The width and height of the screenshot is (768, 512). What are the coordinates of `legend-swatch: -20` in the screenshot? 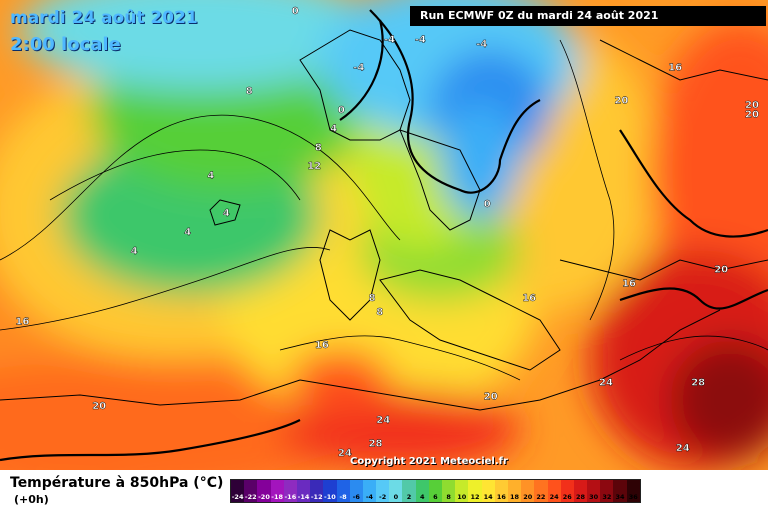 It's located at (264, 491).